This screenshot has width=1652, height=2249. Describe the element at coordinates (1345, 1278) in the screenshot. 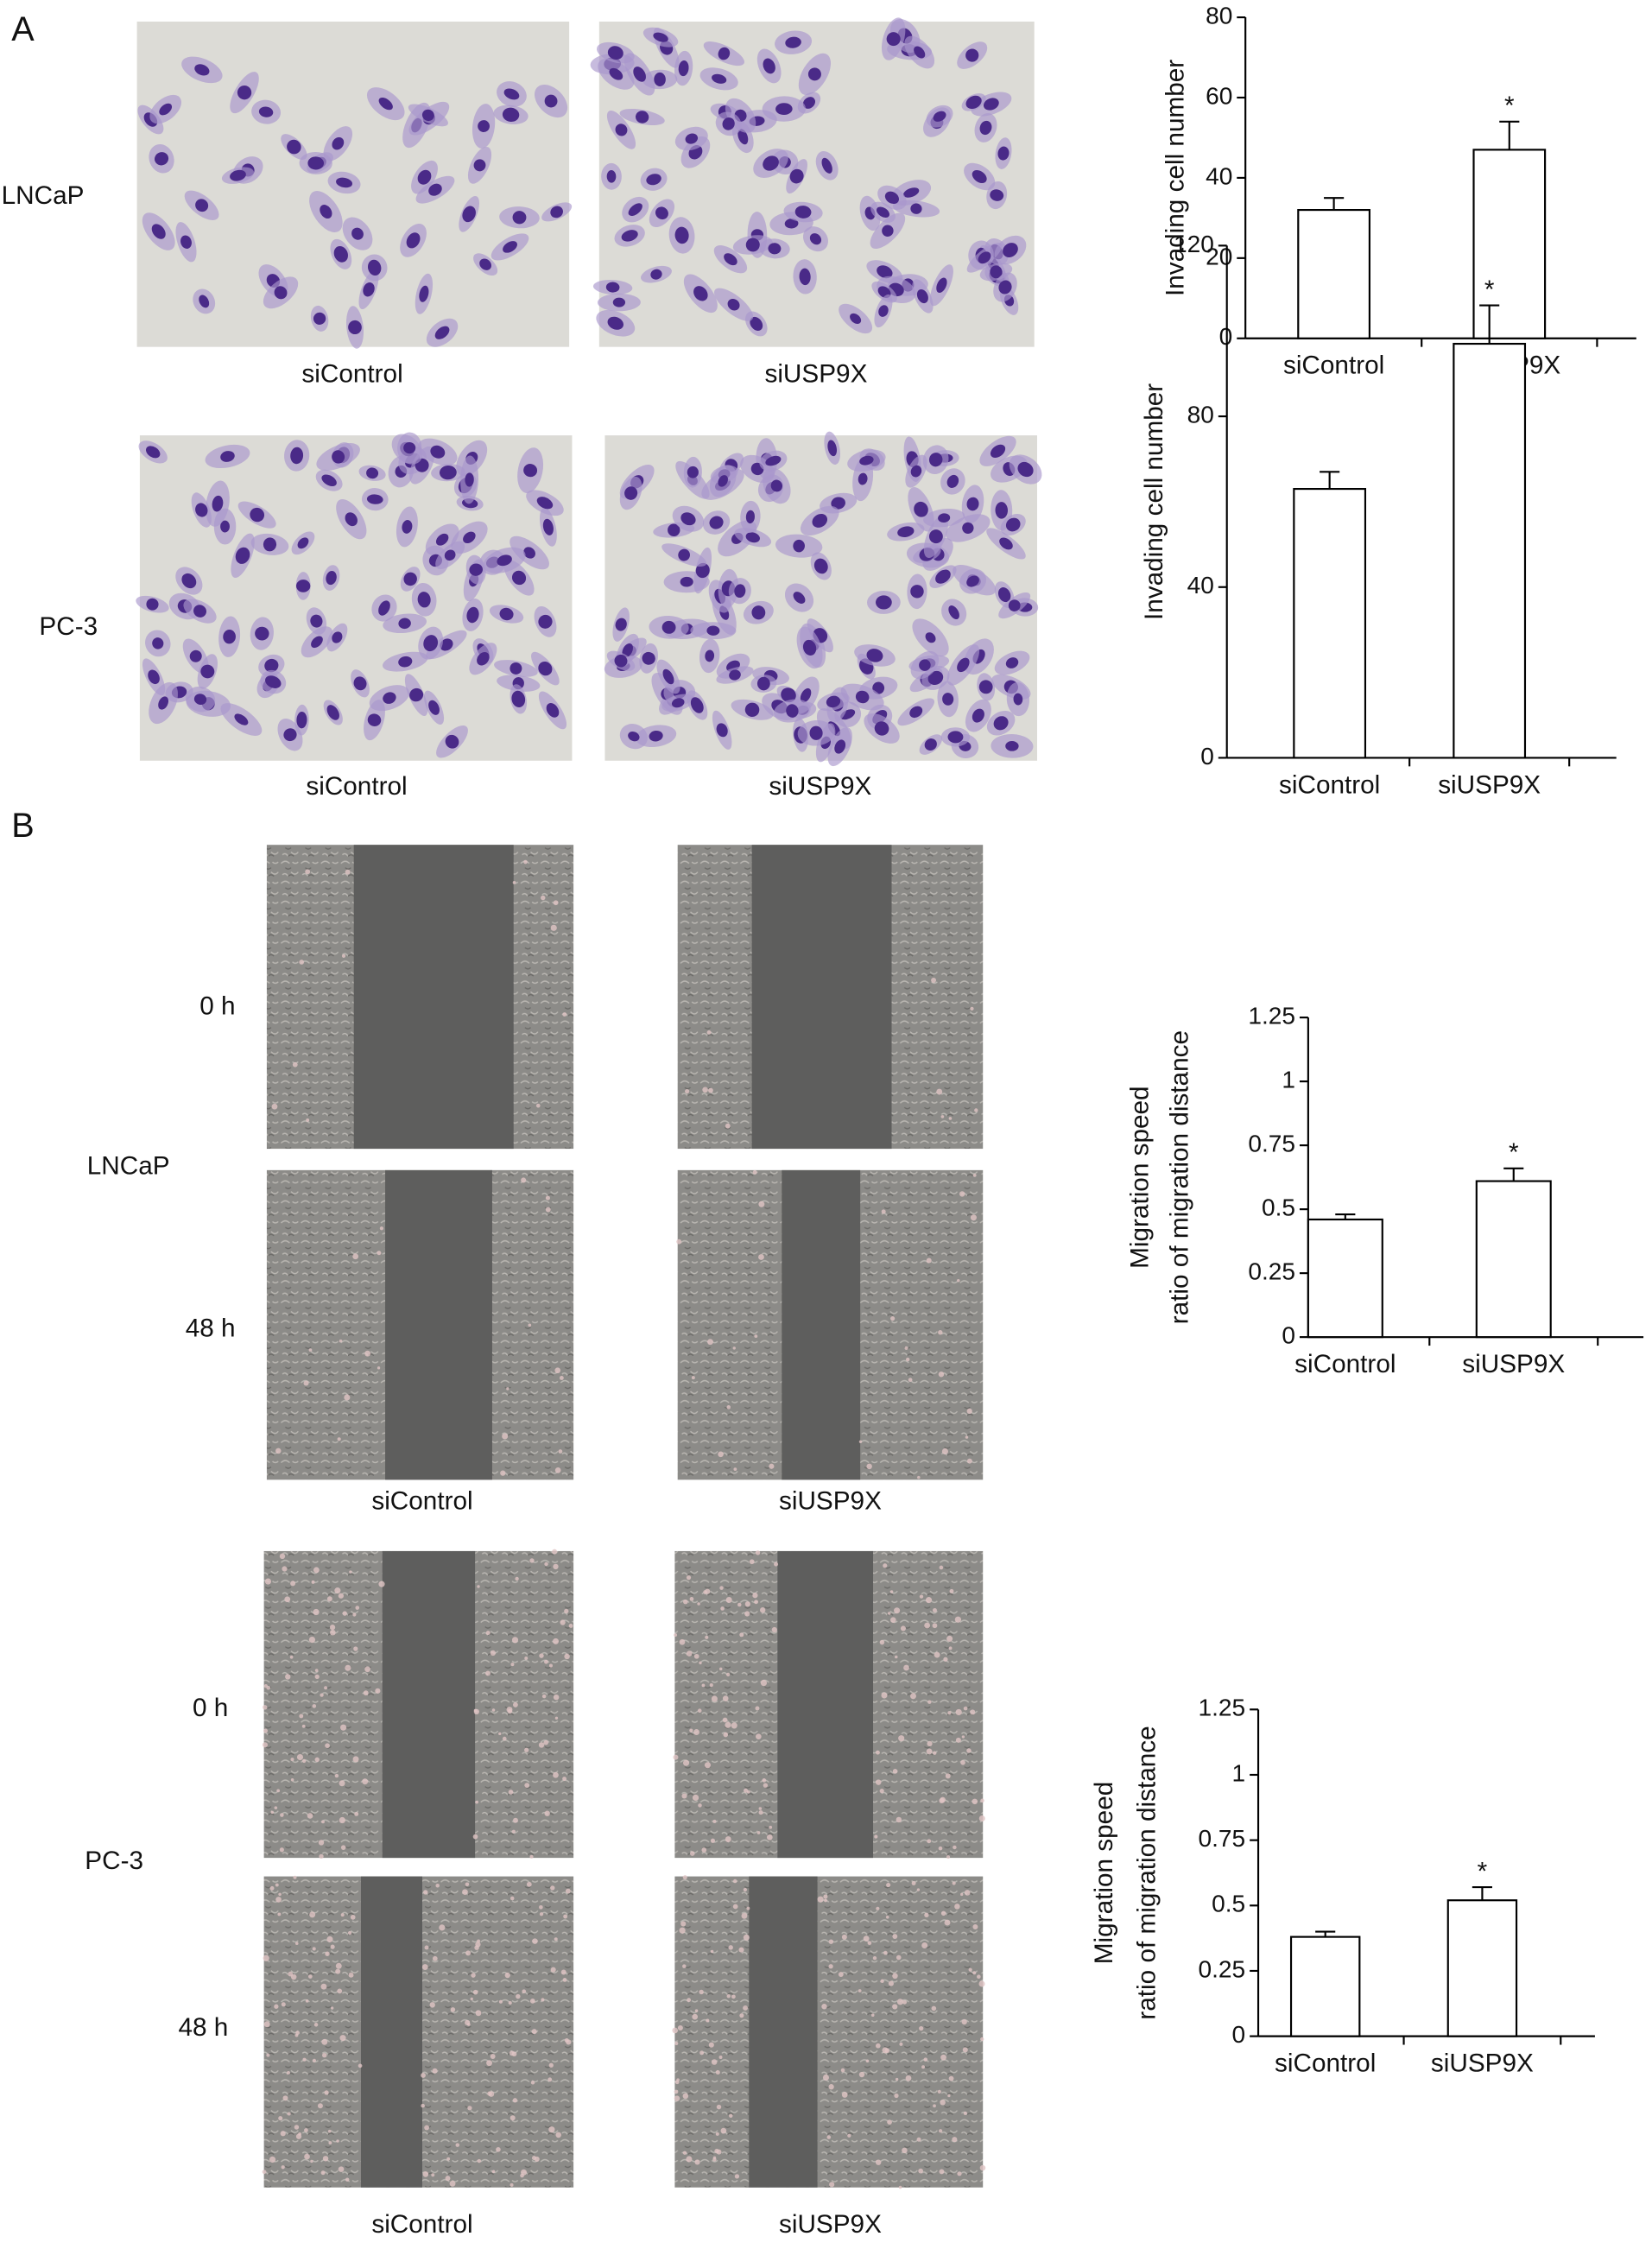

I see `bar` at that location.